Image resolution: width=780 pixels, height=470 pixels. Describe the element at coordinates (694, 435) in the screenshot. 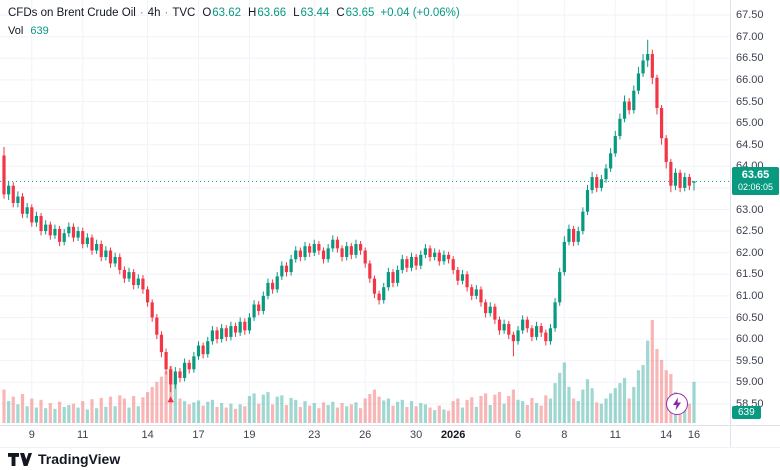

I see `time-axis-label: 16` at that location.